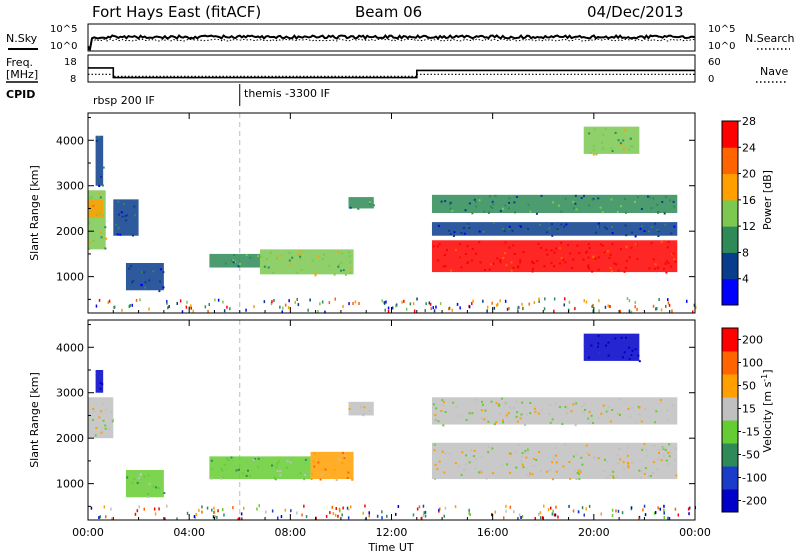  What do you see at coordinates (70, 140) in the screenshot?
I see `y-tick-label: 4000` at bounding box center [70, 140].